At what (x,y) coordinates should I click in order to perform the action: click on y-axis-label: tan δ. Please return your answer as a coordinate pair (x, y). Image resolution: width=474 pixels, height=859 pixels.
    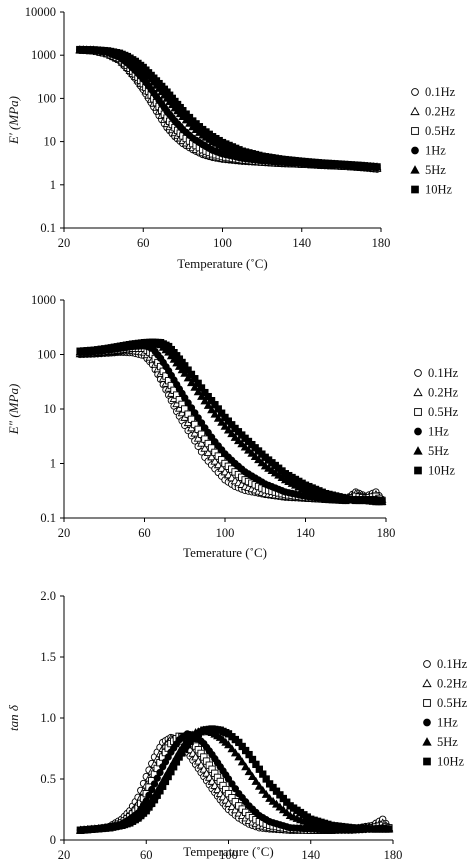
    Looking at the image, I should click on (13, 717).